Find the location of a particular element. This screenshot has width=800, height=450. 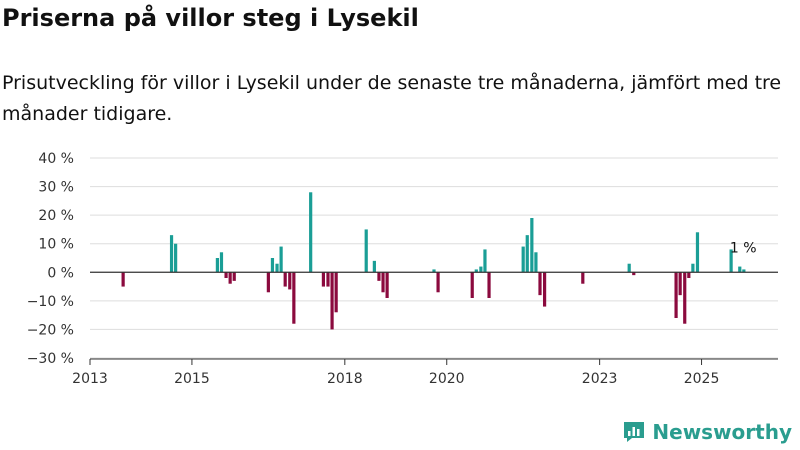

y-tick-label: 20 % is located at coordinates (56, 216).